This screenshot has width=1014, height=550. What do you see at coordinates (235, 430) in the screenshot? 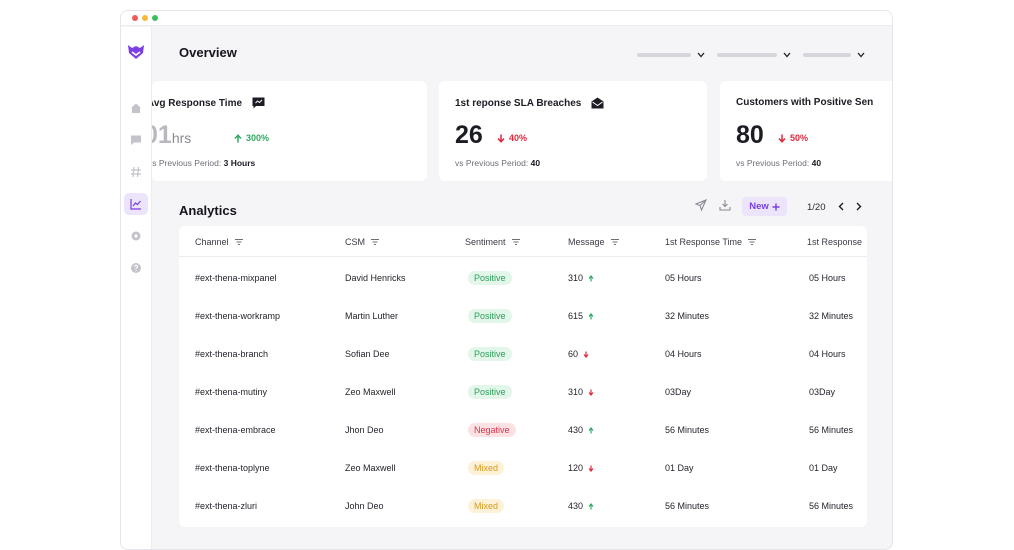
I see `cell-channel: #ext-thena-embrace` at bounding box center [235, 430].